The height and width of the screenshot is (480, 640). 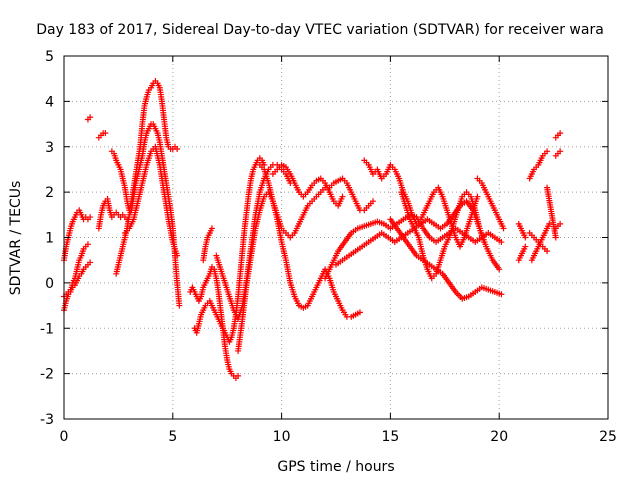 What do you see at coordinates (172, 437) in the screenshot?
I see `x-tick-label: 5` at bounding box center [172, 437].